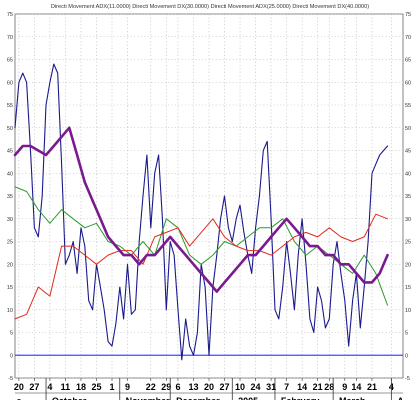 Image resolution: width=420 pixels, height=400 pixels. I want to click on x-month-label: November, so click(148, 398).